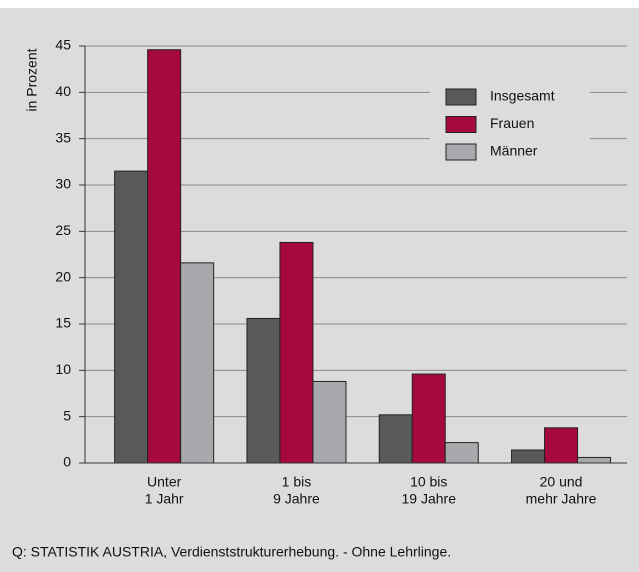  What do you see at coordinates (67, 462) in the screenshot?
I see `y-tick-label: 0` at bounding box center [67, 462].